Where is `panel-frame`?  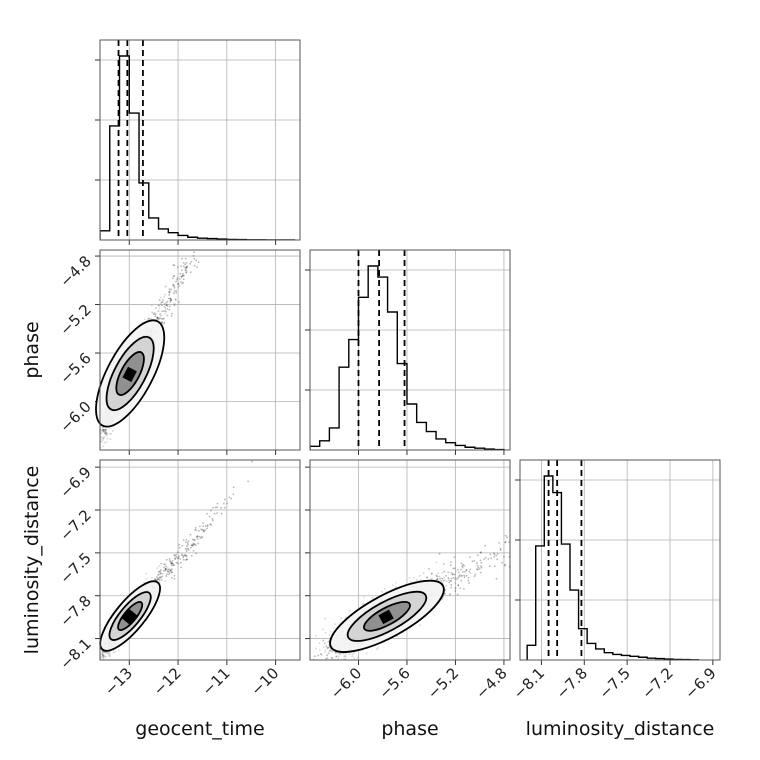
panel-frame is located at coordinates (200, 140).